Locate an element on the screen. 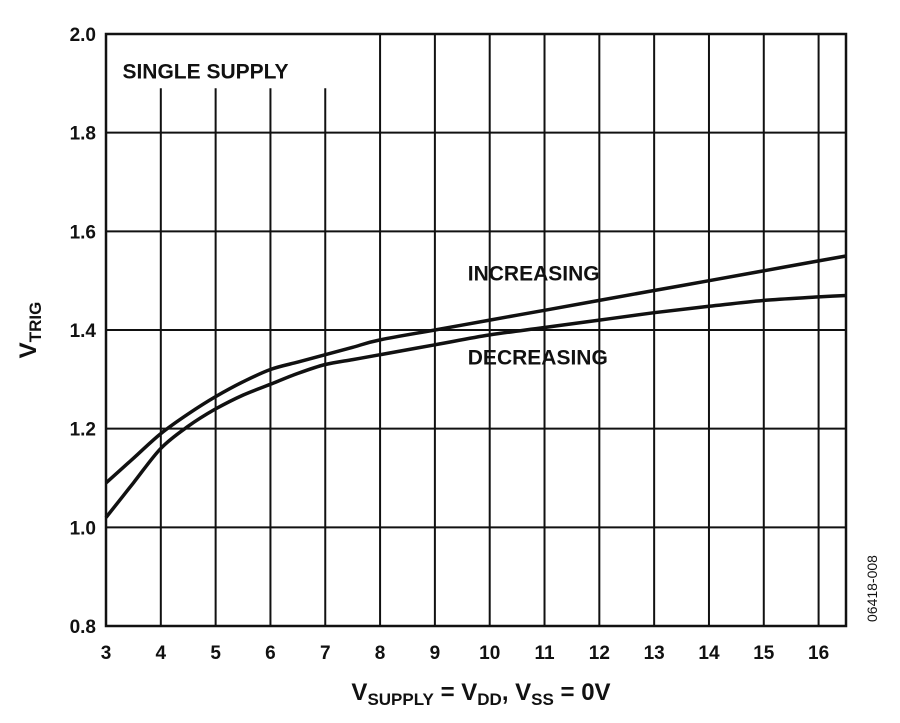 This screenshot has height=723, width=900. x-tick-label: 14 is located at coordinates (709, 653).